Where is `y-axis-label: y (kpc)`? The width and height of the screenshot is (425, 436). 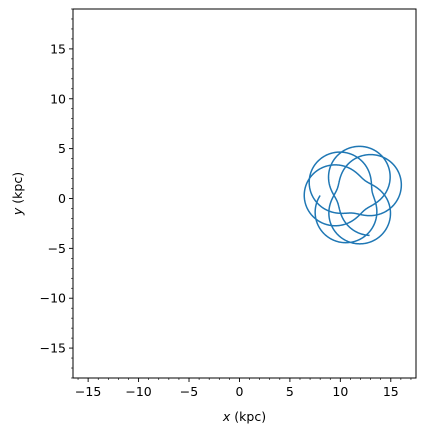 y-axis-label: y (kpc) is located at coordinates (17, 194).